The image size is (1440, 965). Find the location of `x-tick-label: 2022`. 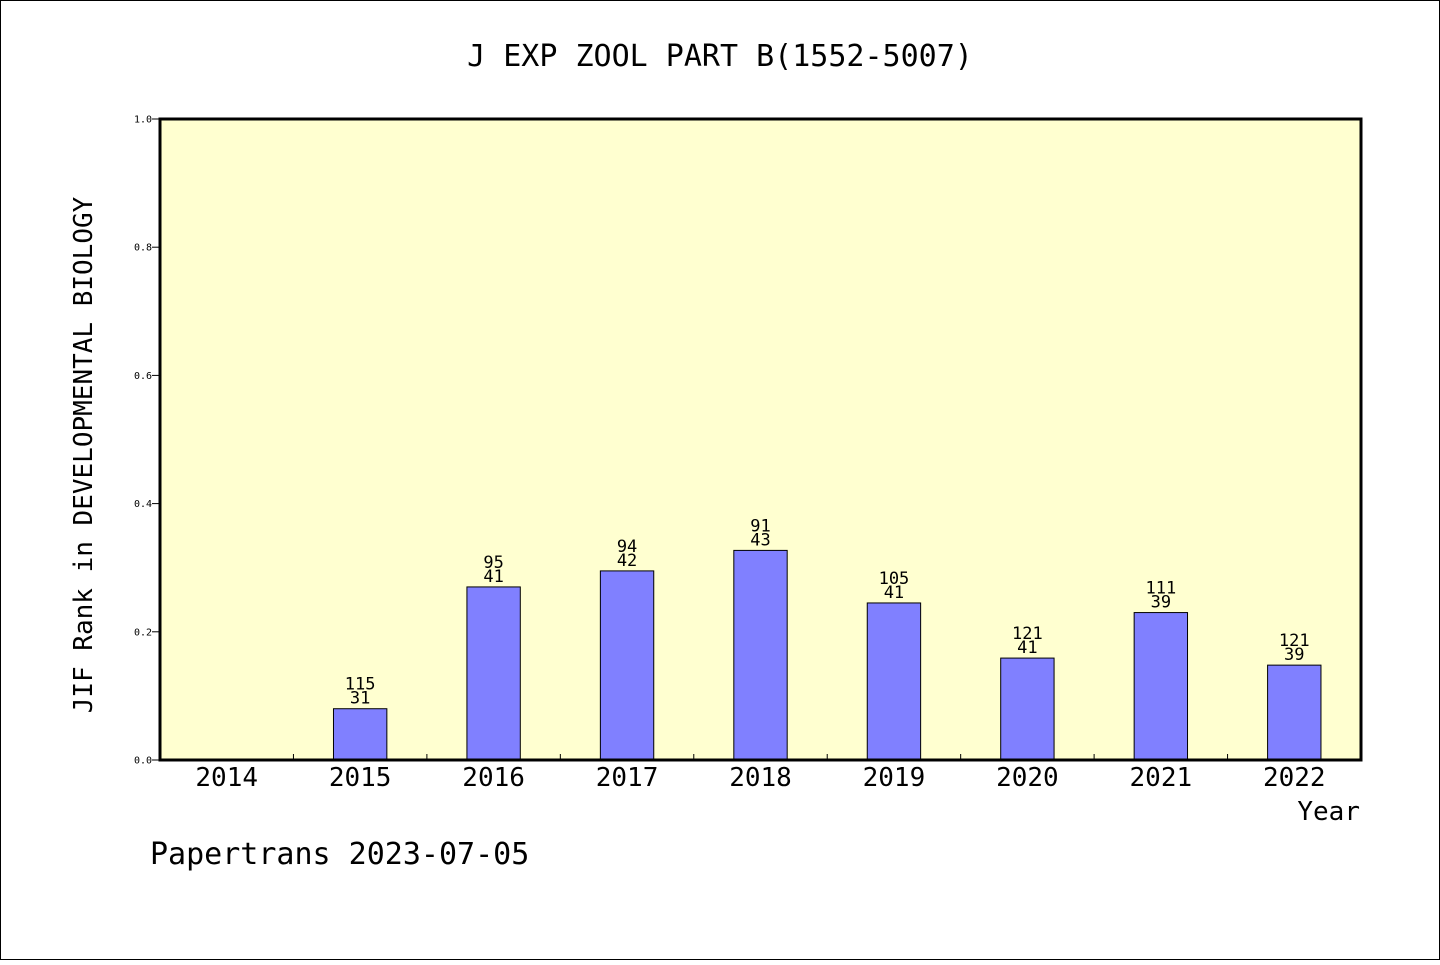

x-tick-label: 2022 is located at coordinates (1294, 778).